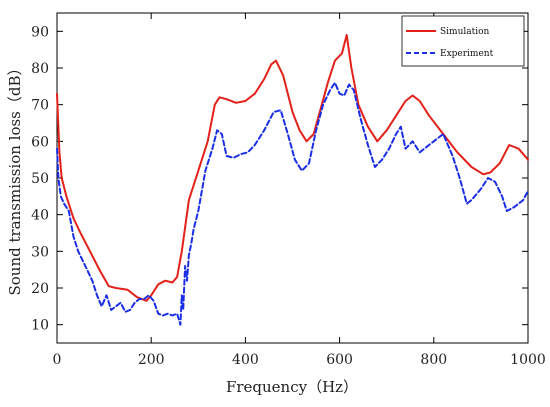 The image size is (550, 407). Describe the element at coordinates (151, 360) in the screenshot. I see `x-tick-label-1: 200` at that location.